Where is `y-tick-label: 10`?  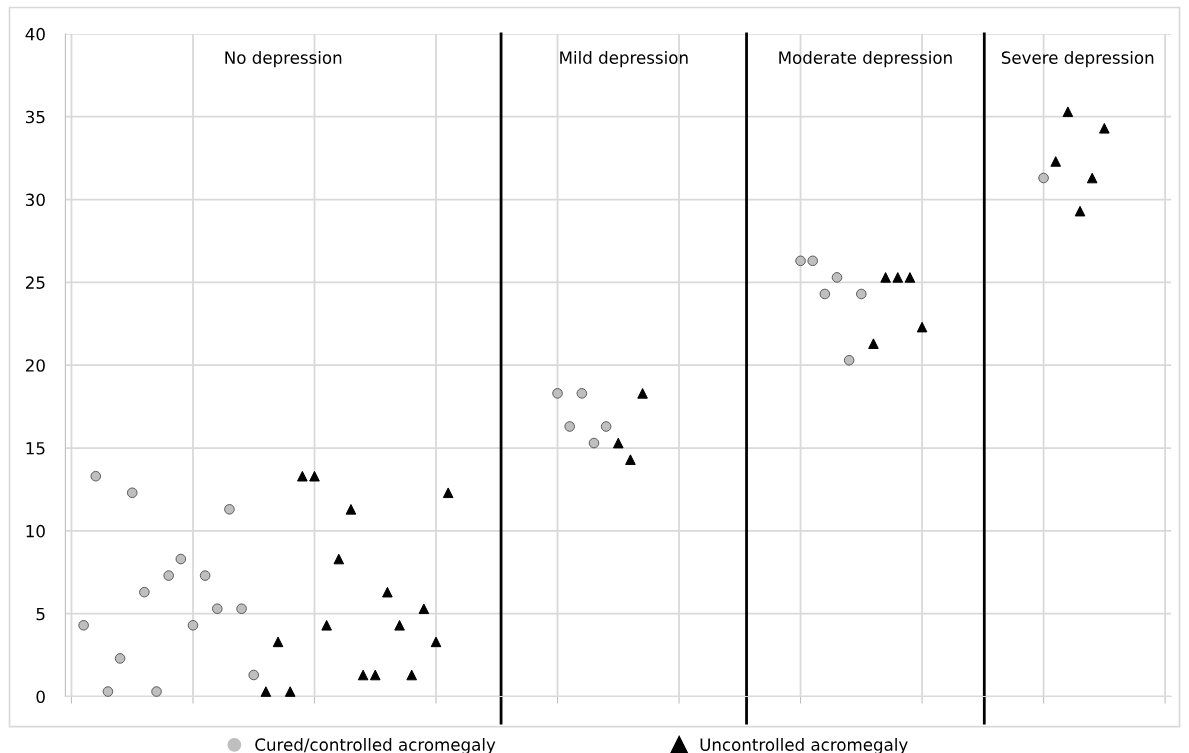
y-tick-label: 10 is located at coordinates (35, 531).